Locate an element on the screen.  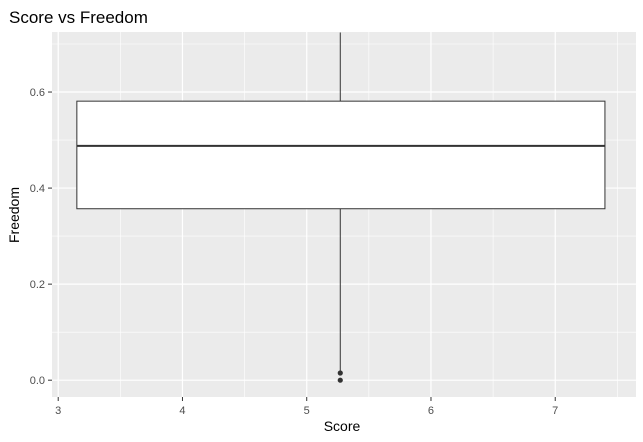
x-axis: 3 4 5 6 7 is located at coordinates (306, 407).